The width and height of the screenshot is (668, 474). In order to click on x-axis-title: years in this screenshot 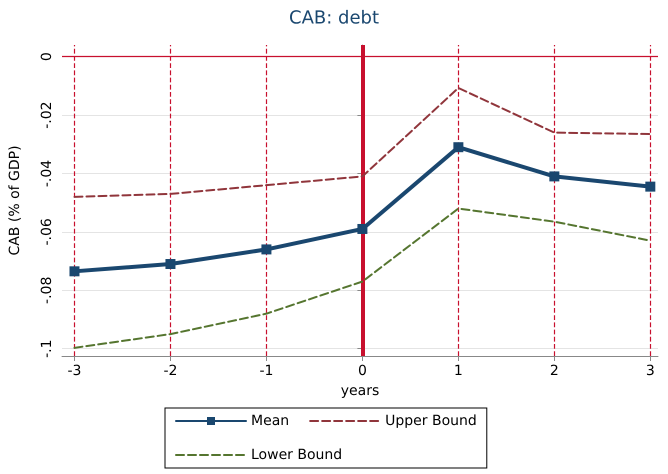, I will do `click(360, 391)`.